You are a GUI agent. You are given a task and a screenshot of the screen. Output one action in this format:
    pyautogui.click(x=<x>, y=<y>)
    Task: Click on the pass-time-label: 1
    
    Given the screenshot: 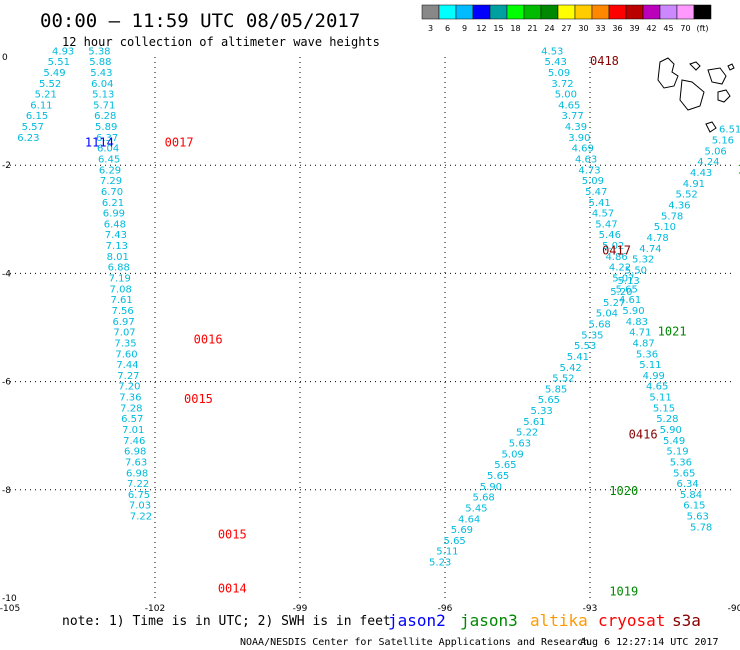 What is the action you would take?
    pyautogui.click(x=738, y=169)
    